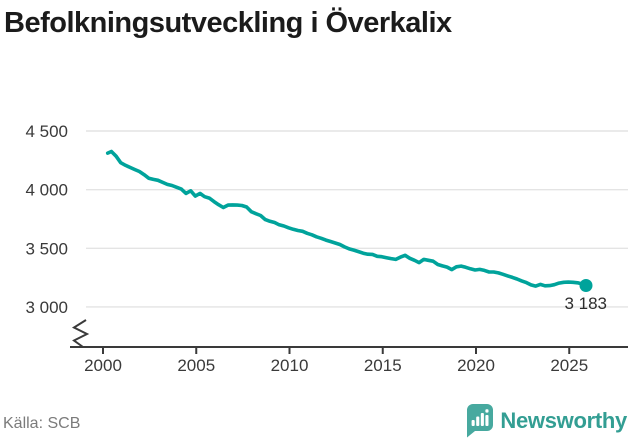  What do you see at coordinates (42, 423) in the screenshot?
I see `source-caption: Källa: SCB` at bounding box center [42, 423].